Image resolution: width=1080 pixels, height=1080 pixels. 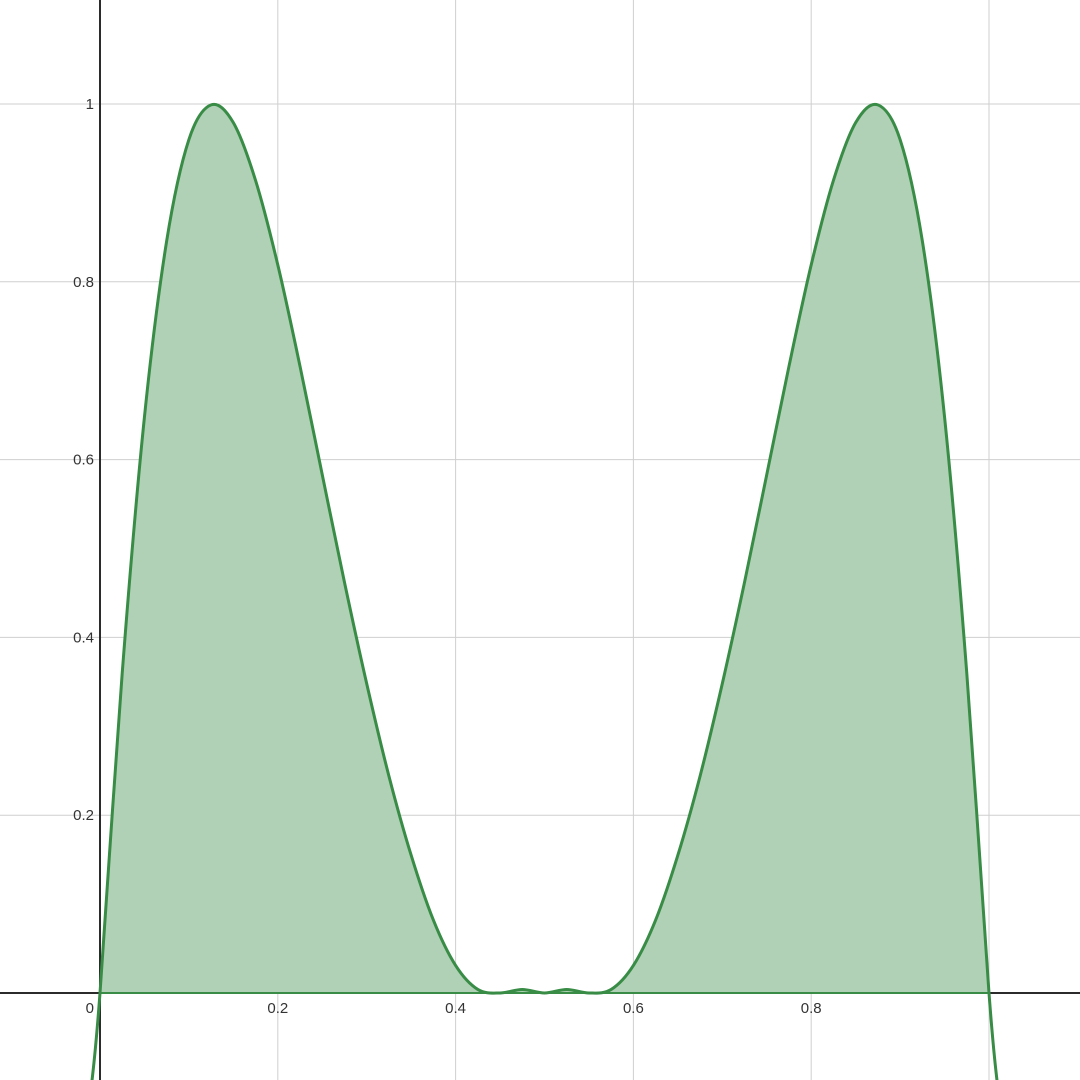 I want to click on x-tick-label: 0.8, so click(x=811, y=1008).